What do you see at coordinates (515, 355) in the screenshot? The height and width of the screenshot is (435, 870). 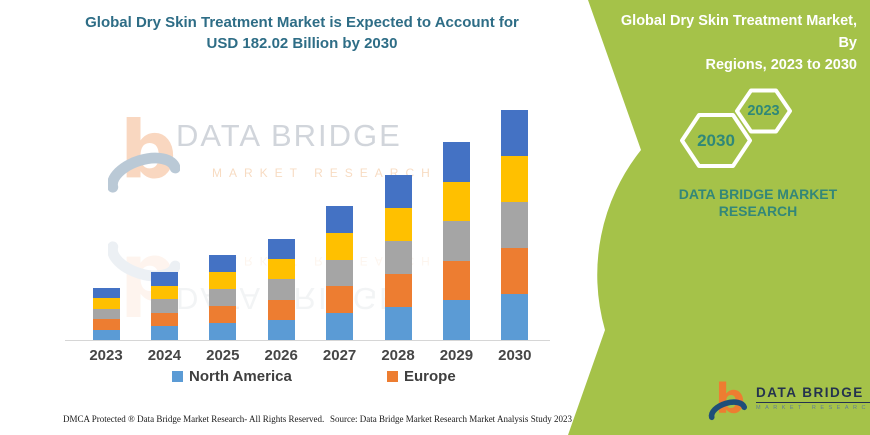 I see `x-axis-label-2030: 2030` at bounding box center [515, 355].